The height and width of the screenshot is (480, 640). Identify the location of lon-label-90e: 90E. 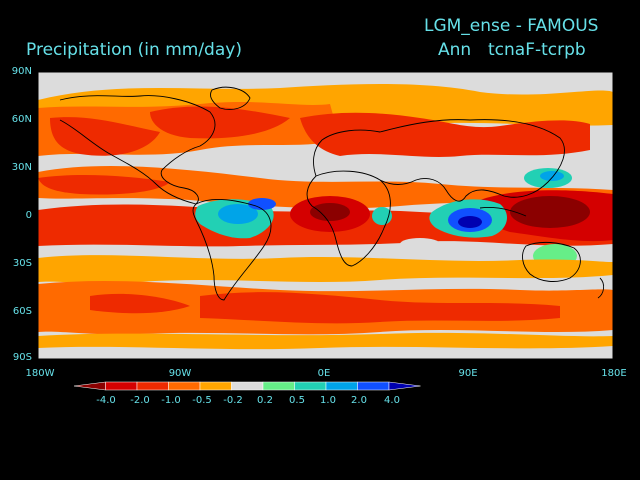
(468, 373).